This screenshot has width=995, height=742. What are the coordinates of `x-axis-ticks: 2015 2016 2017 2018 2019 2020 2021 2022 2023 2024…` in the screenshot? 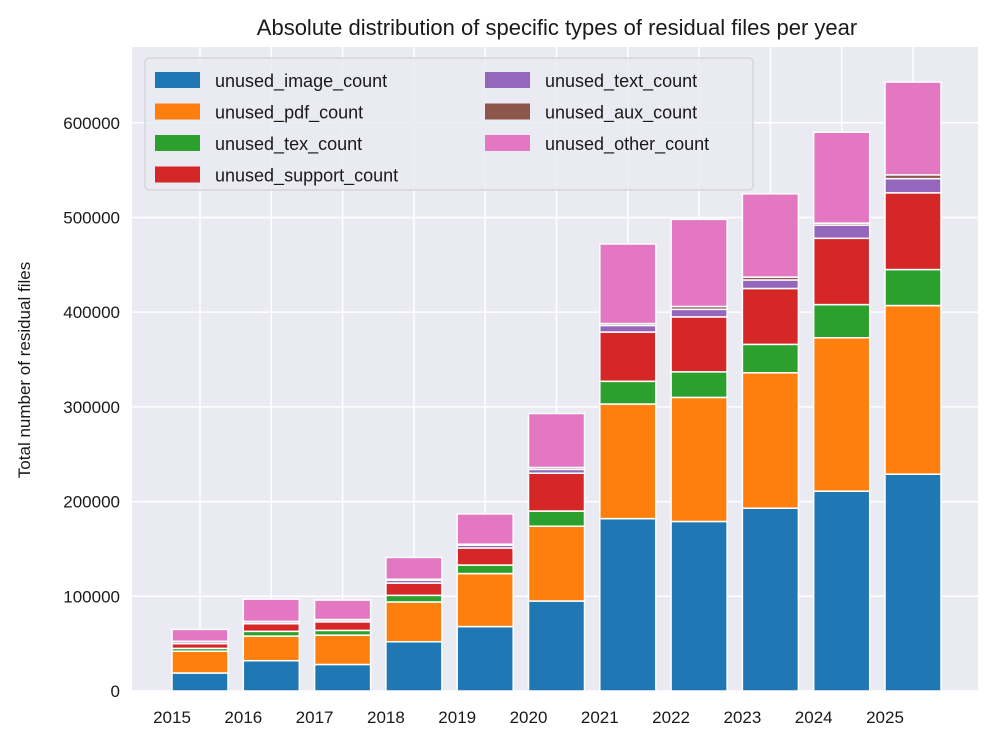 It's located at (528, 717).